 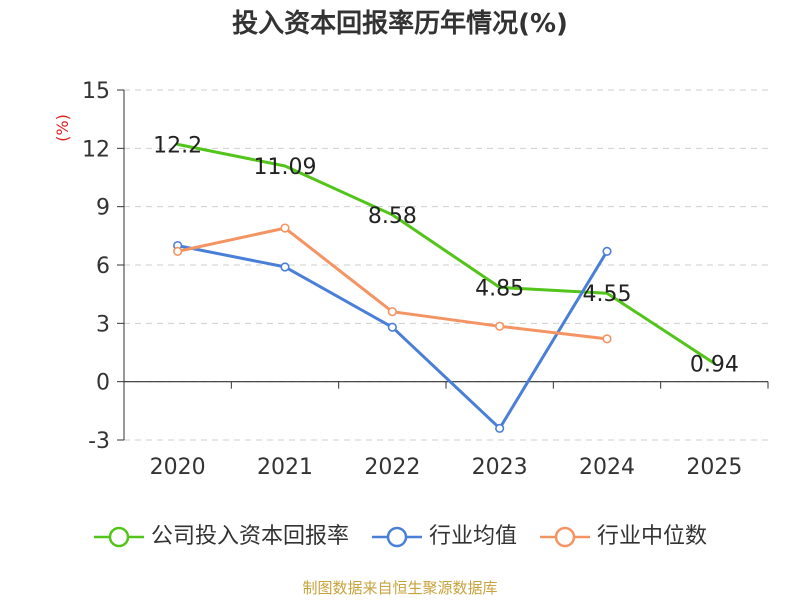 I want to click on y-axis: 15 12 9 6 3 0 -3, so click(x=103, y=266).